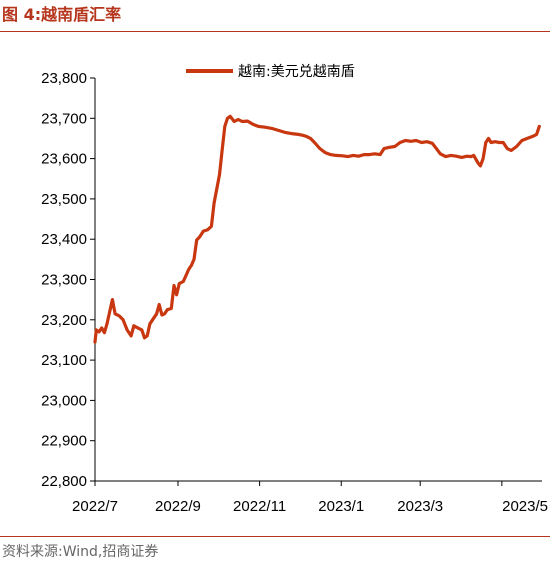 The image size is (550, 565). I want to click on chart-legend: 越南:美元兑越南盾, so click(270, 72).